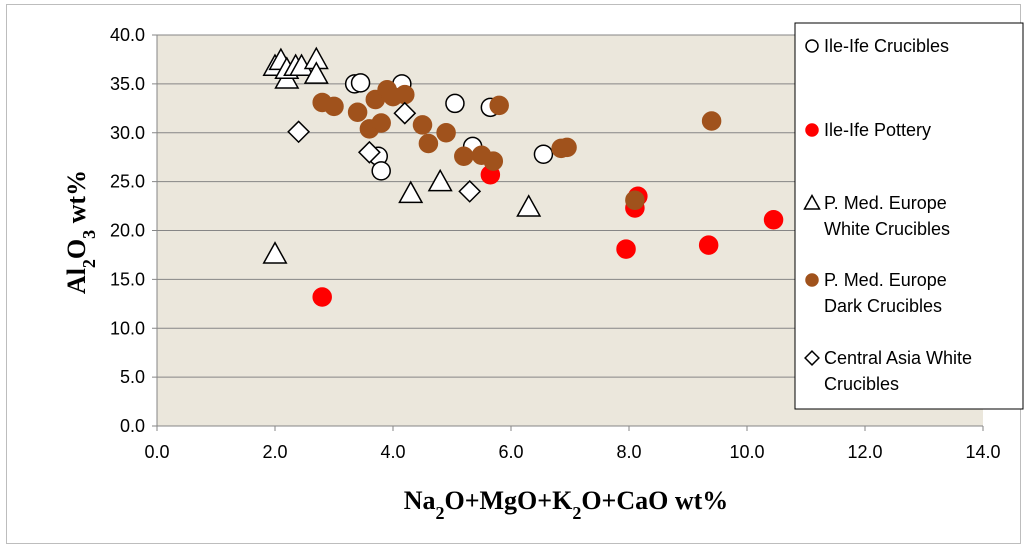  I want to click on y-tick-label: 10.0, so click(127, 328).